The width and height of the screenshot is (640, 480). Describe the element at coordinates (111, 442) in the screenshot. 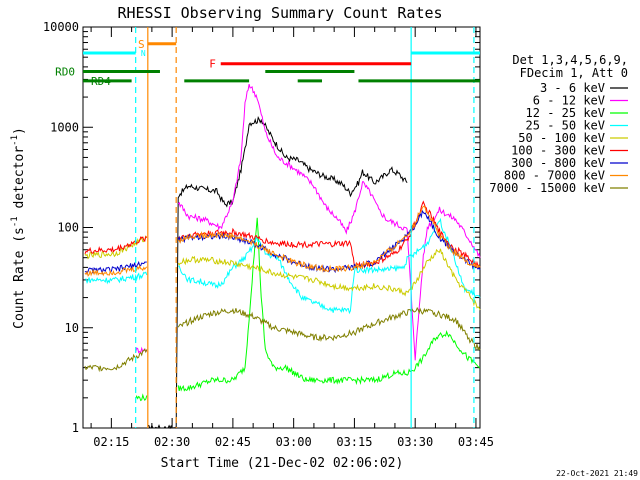

I see `x-tick-label: 02:15` at that location.